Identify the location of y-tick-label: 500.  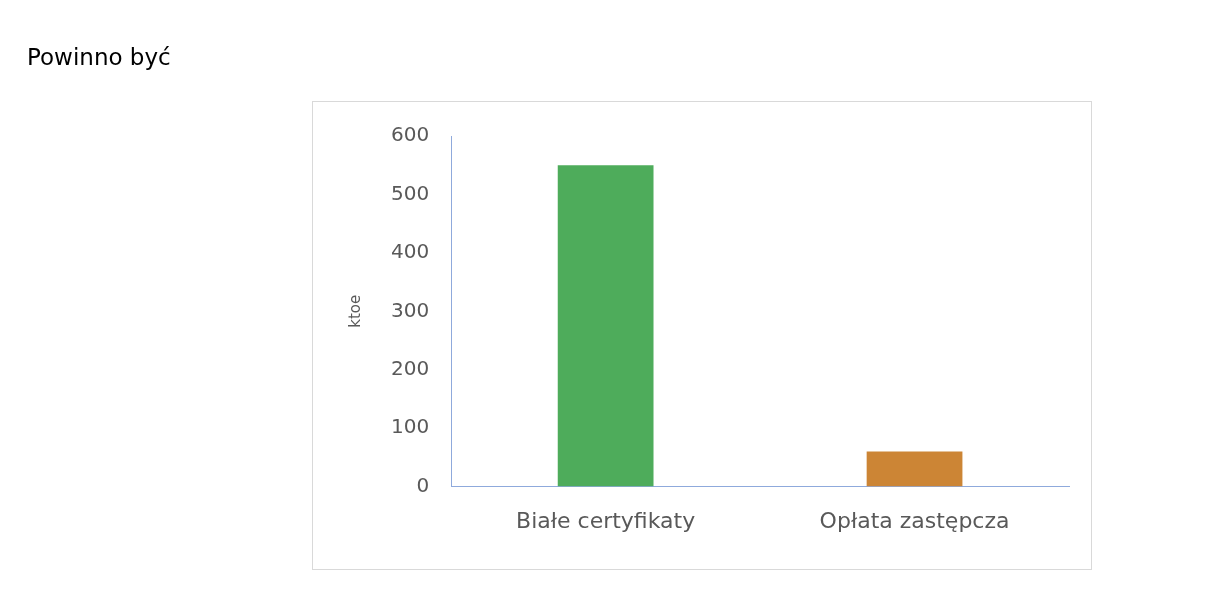
(410, 192).